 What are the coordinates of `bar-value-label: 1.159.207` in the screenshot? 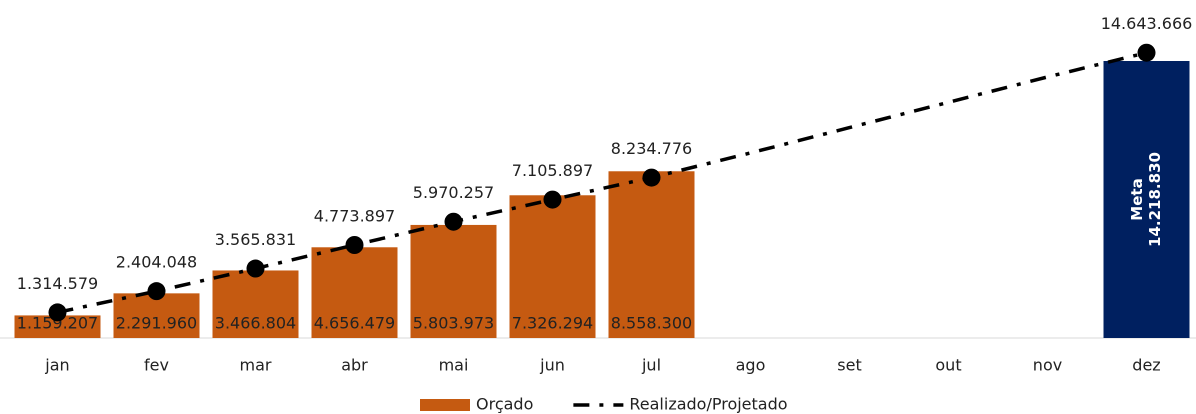 It's located at (57, 323).